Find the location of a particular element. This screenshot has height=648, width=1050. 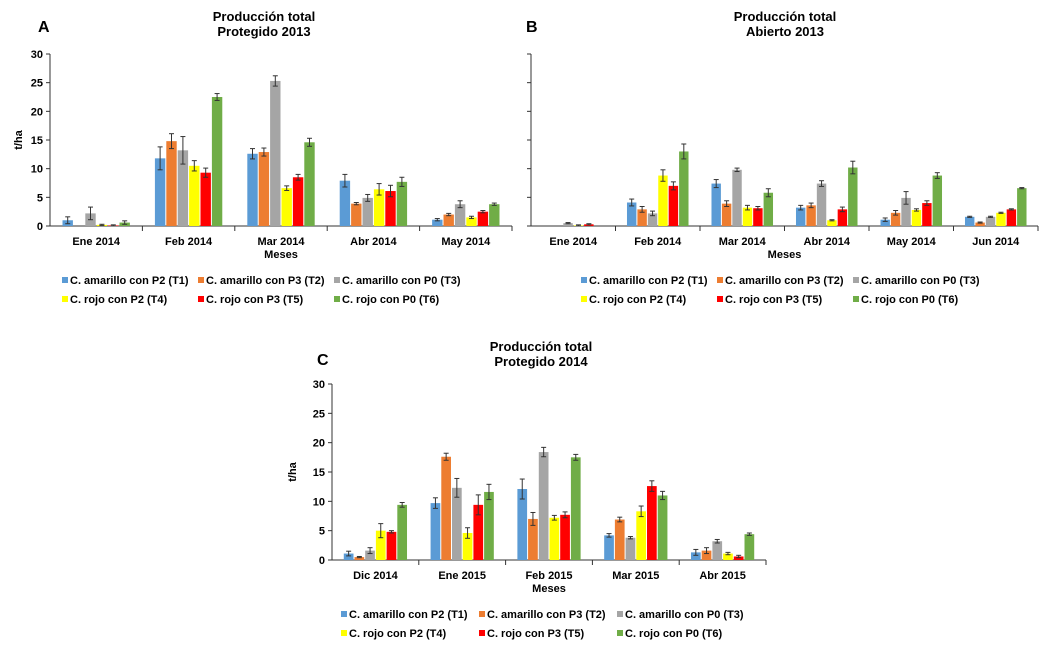

bar-b-s4-c2 is located at coordinates (663, 200).